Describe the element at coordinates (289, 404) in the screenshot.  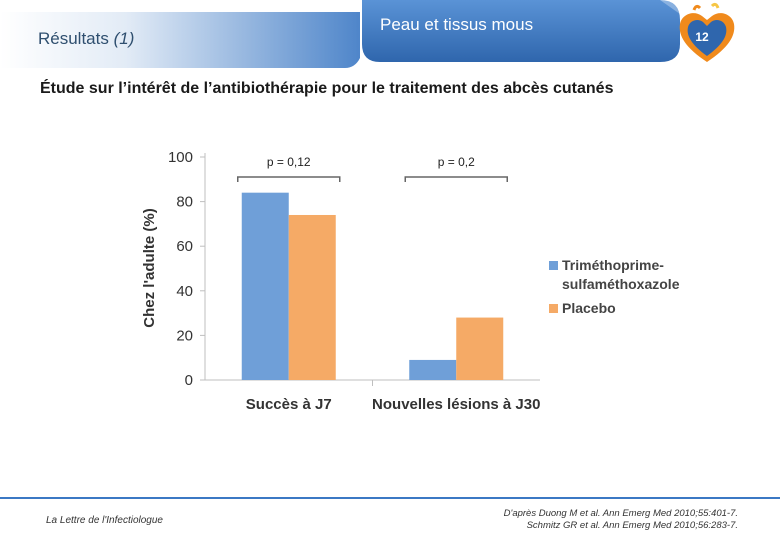
I see `x-category-label: Succès à J7` at that location.